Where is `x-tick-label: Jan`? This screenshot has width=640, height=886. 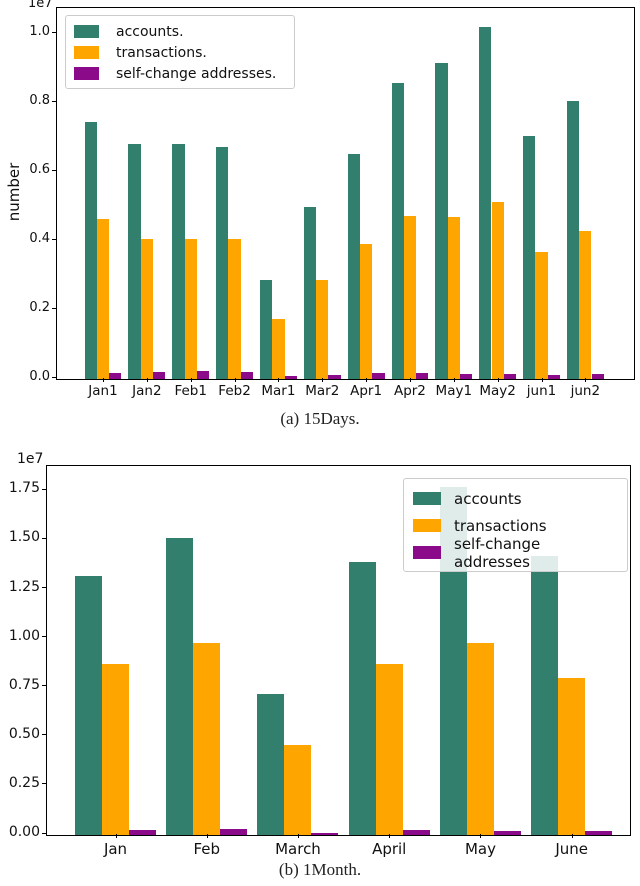
x-tick-label: Jan is located at coordinates (115, 849).